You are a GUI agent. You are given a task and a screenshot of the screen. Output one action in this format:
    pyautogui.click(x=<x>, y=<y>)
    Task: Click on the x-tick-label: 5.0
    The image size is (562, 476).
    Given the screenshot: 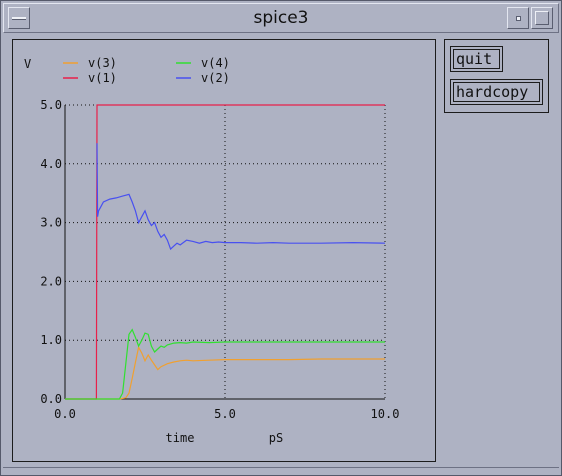 What is the action you would take?
    pyautogui.click(x=225, y=414)
    